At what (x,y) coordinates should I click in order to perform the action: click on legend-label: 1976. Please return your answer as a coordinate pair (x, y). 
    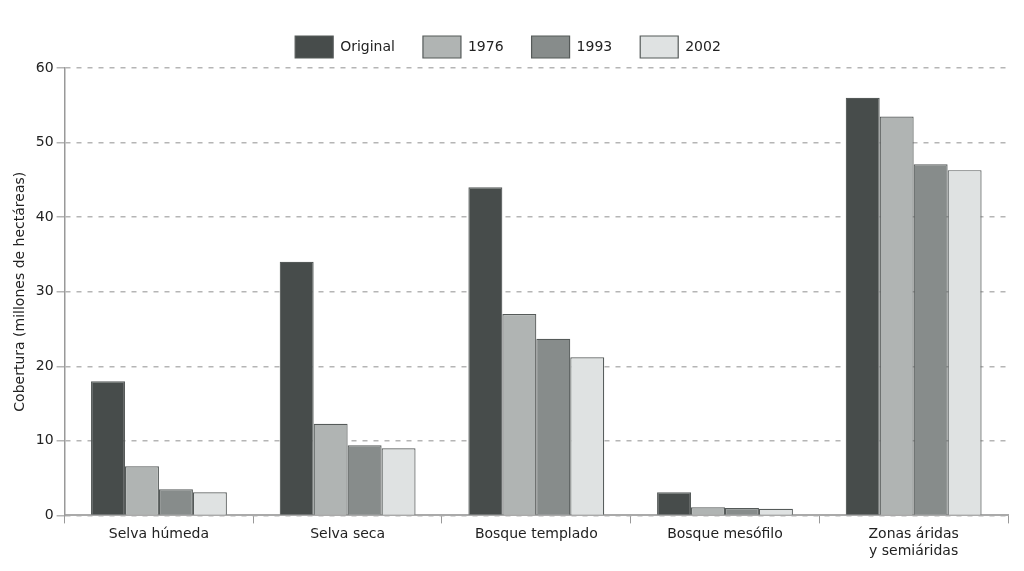
    Looking at the image, I should click on (485, 45).